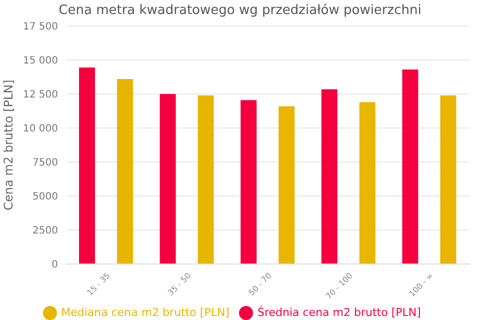 The width and height of the screenshot is (480, 320). What do you see at coordinates (45, 163) in the screenshot?
I see `y-tick-label: 7500` at bounding box center [45, 163].